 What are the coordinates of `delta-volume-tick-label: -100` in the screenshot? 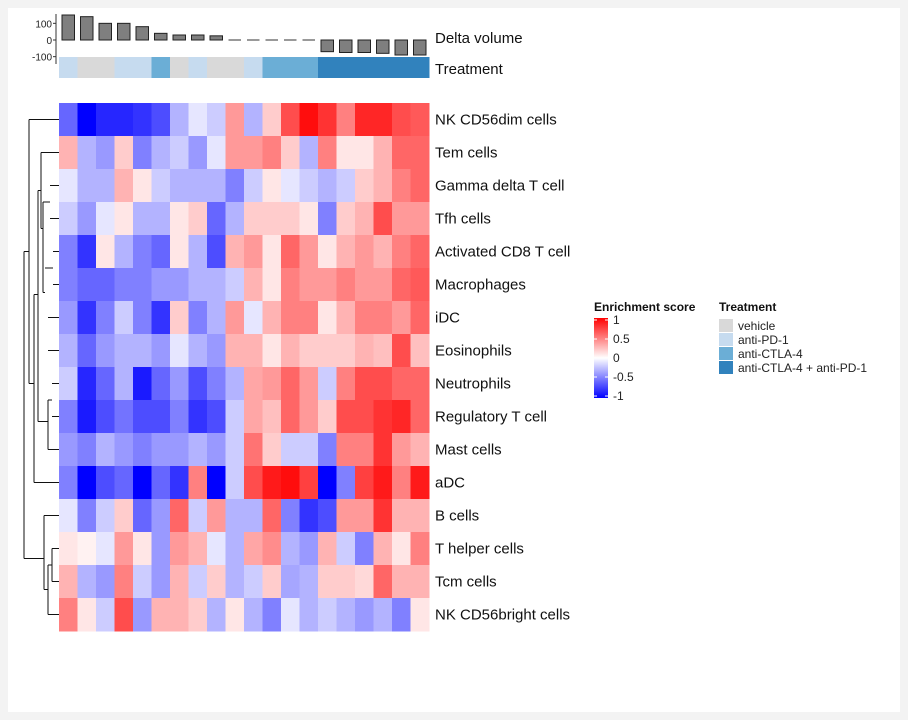 It's located at (42, 58).